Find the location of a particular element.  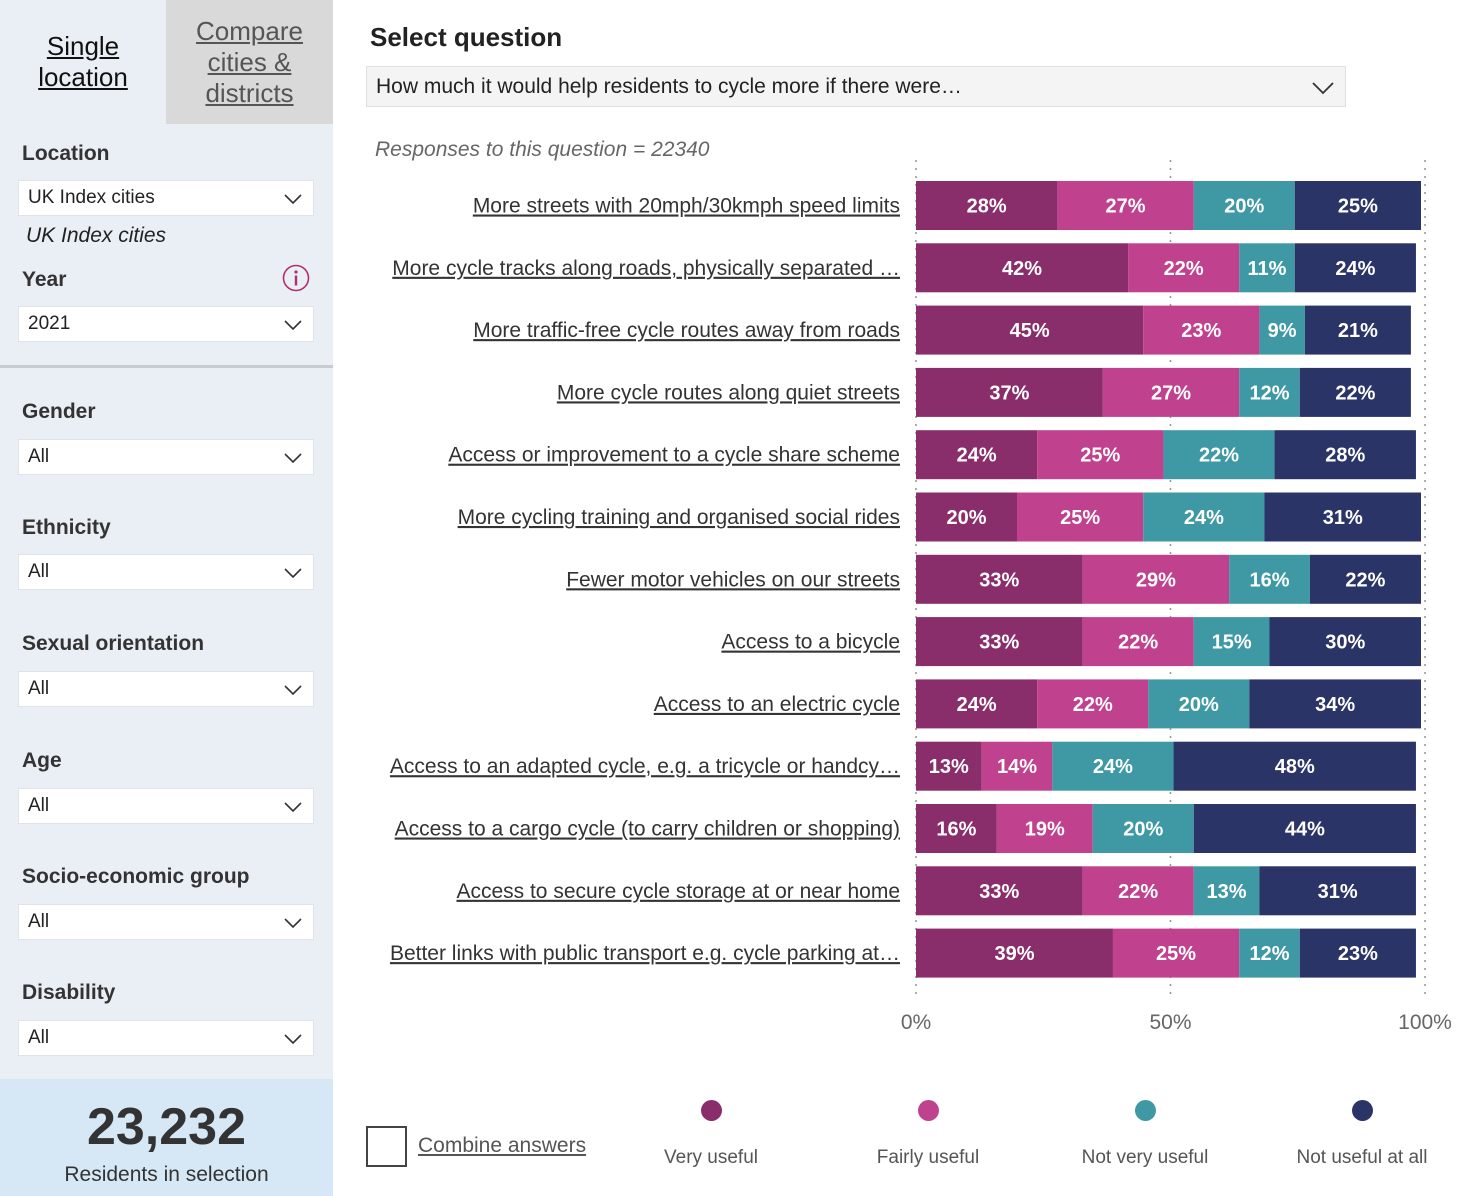

bar-data-label: 21% is located at coordinates (1358, 331).